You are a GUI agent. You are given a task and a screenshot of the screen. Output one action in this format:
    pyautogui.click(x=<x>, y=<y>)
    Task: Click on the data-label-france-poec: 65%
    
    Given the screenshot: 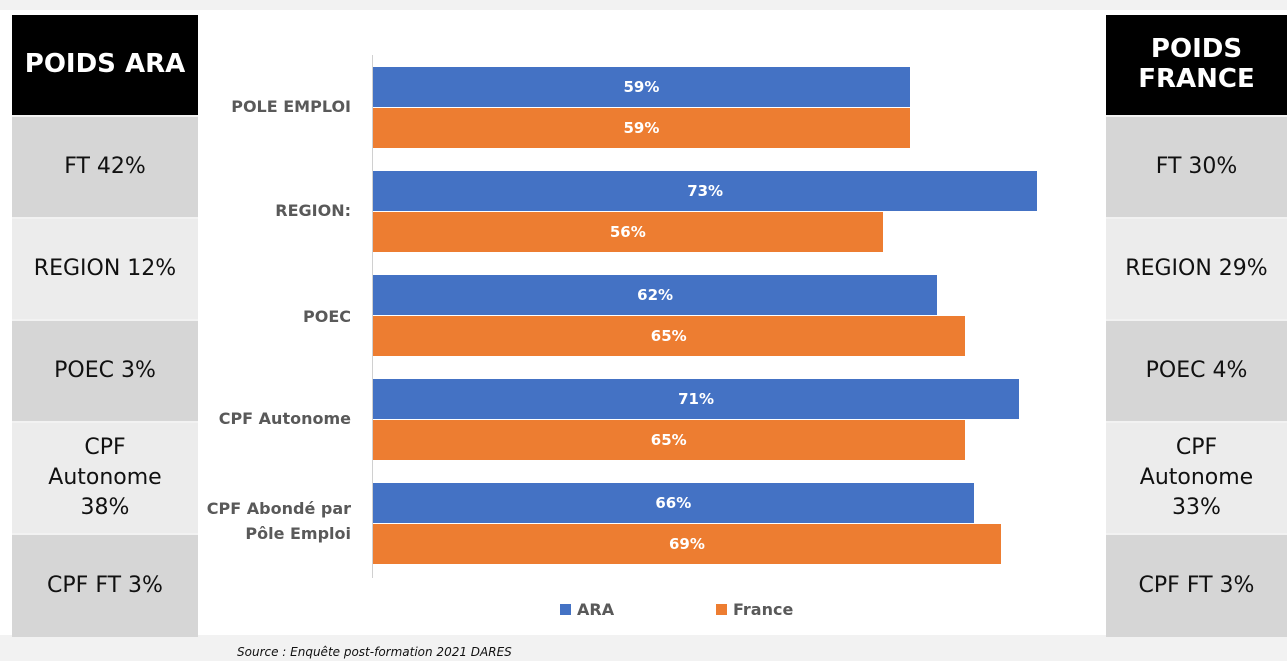 What is the action you would take?
    pyautogui.click(x=668, y=336)
    